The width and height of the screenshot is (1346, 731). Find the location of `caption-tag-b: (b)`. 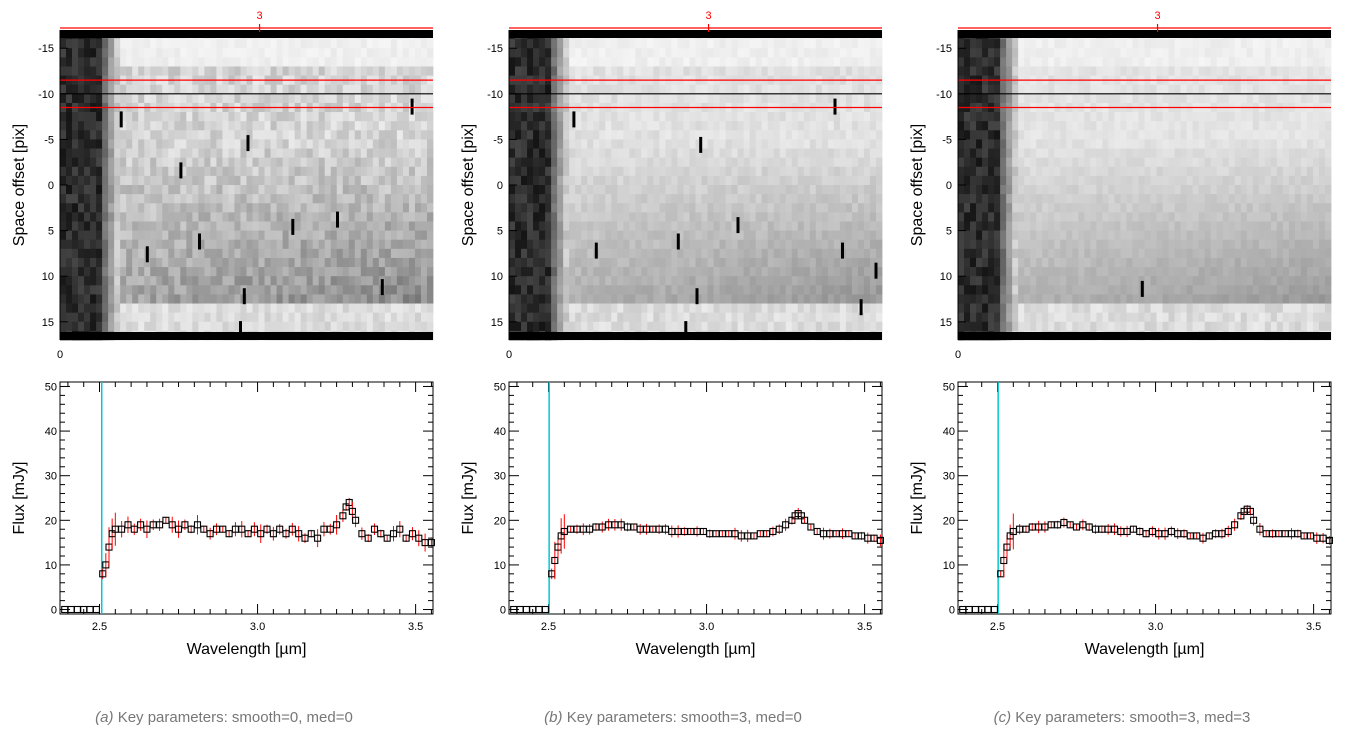

caption-tag-b: (b) is located at coordinates (553, 717).